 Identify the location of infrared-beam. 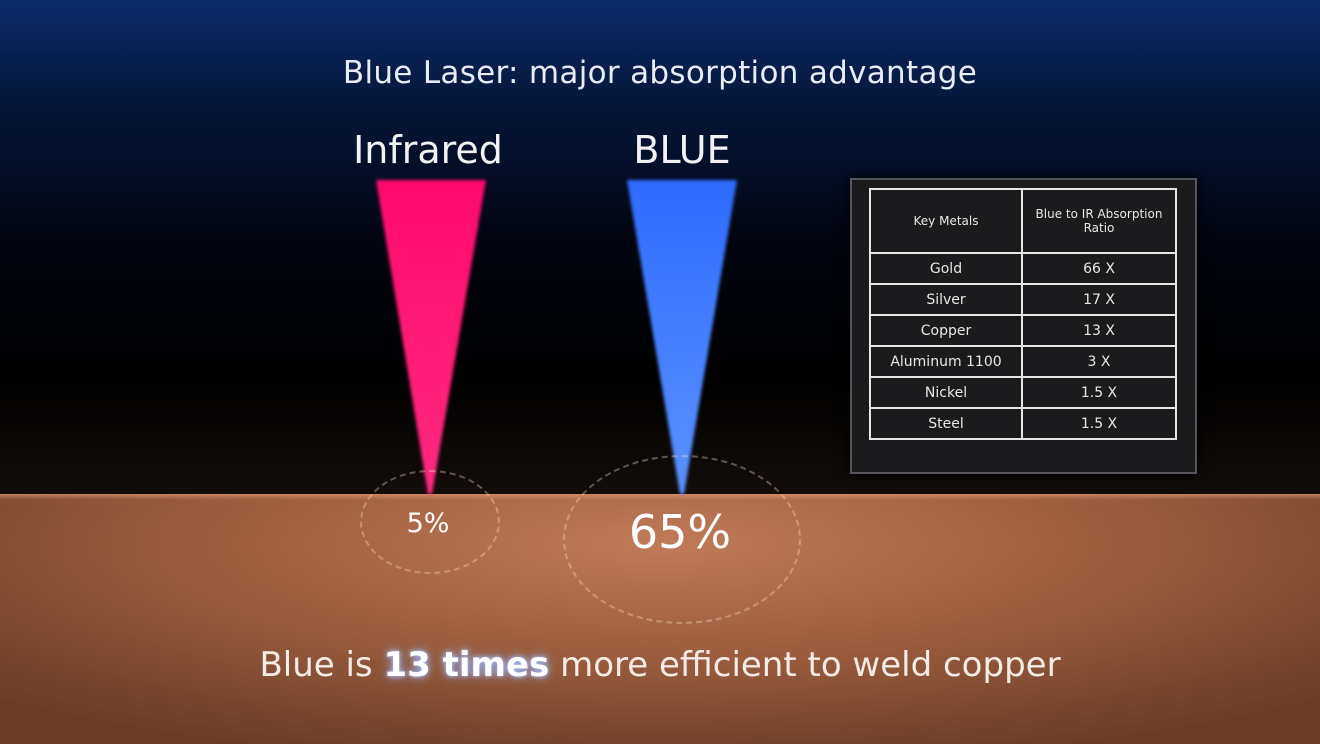
(431, 337).